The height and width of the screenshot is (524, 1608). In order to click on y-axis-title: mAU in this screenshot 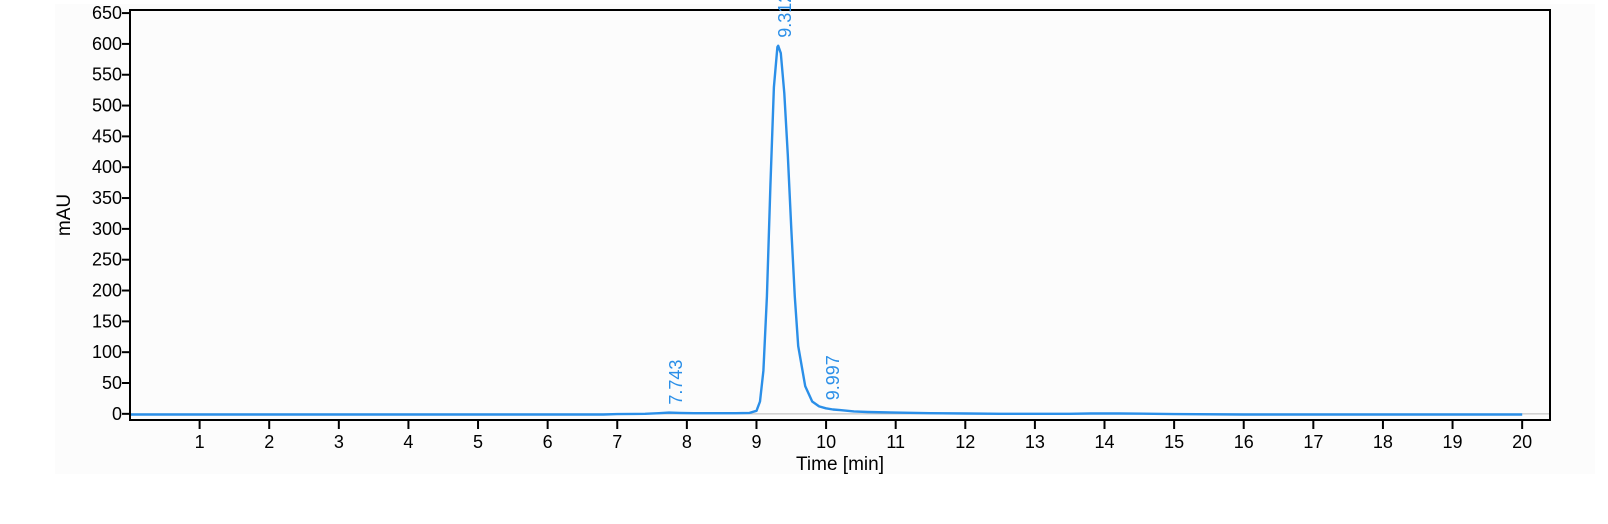, I will do `click(64, 215)`.